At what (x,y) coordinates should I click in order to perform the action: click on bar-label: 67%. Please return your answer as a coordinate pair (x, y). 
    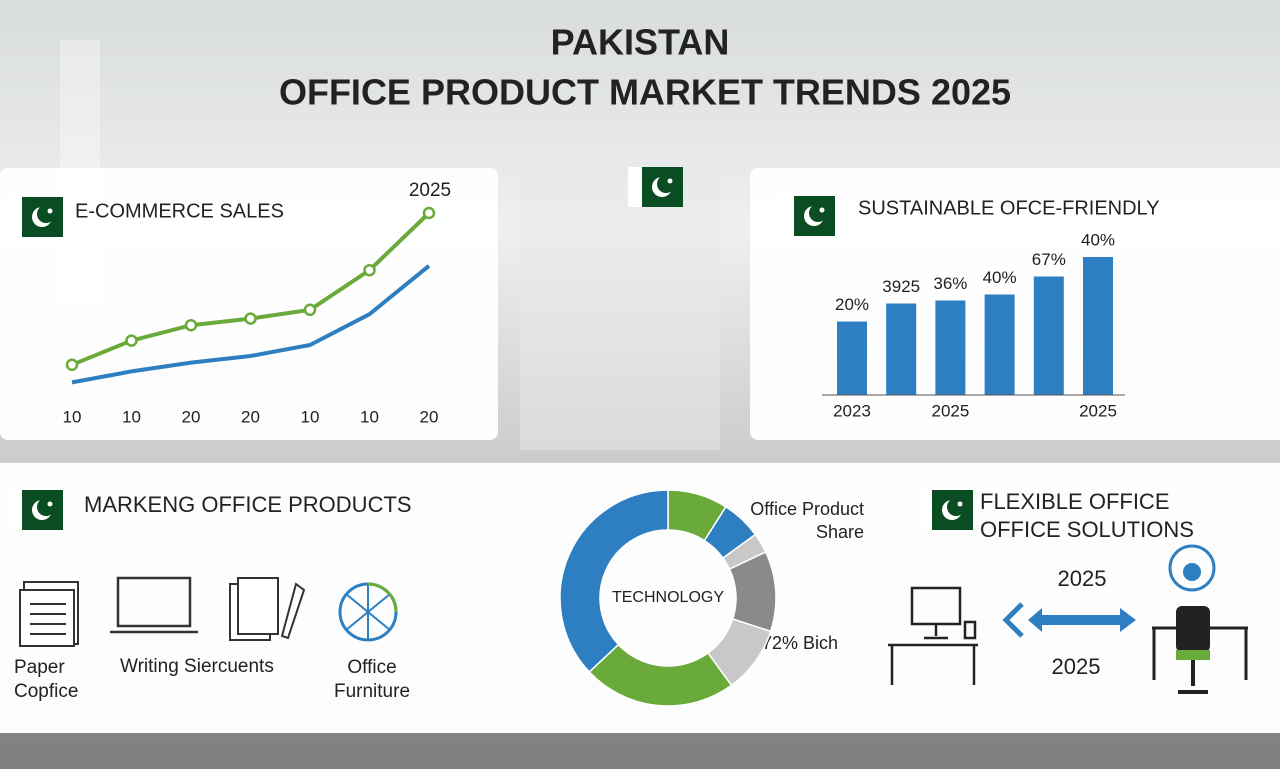
    Looking at the image, I should click on (1049, 259).